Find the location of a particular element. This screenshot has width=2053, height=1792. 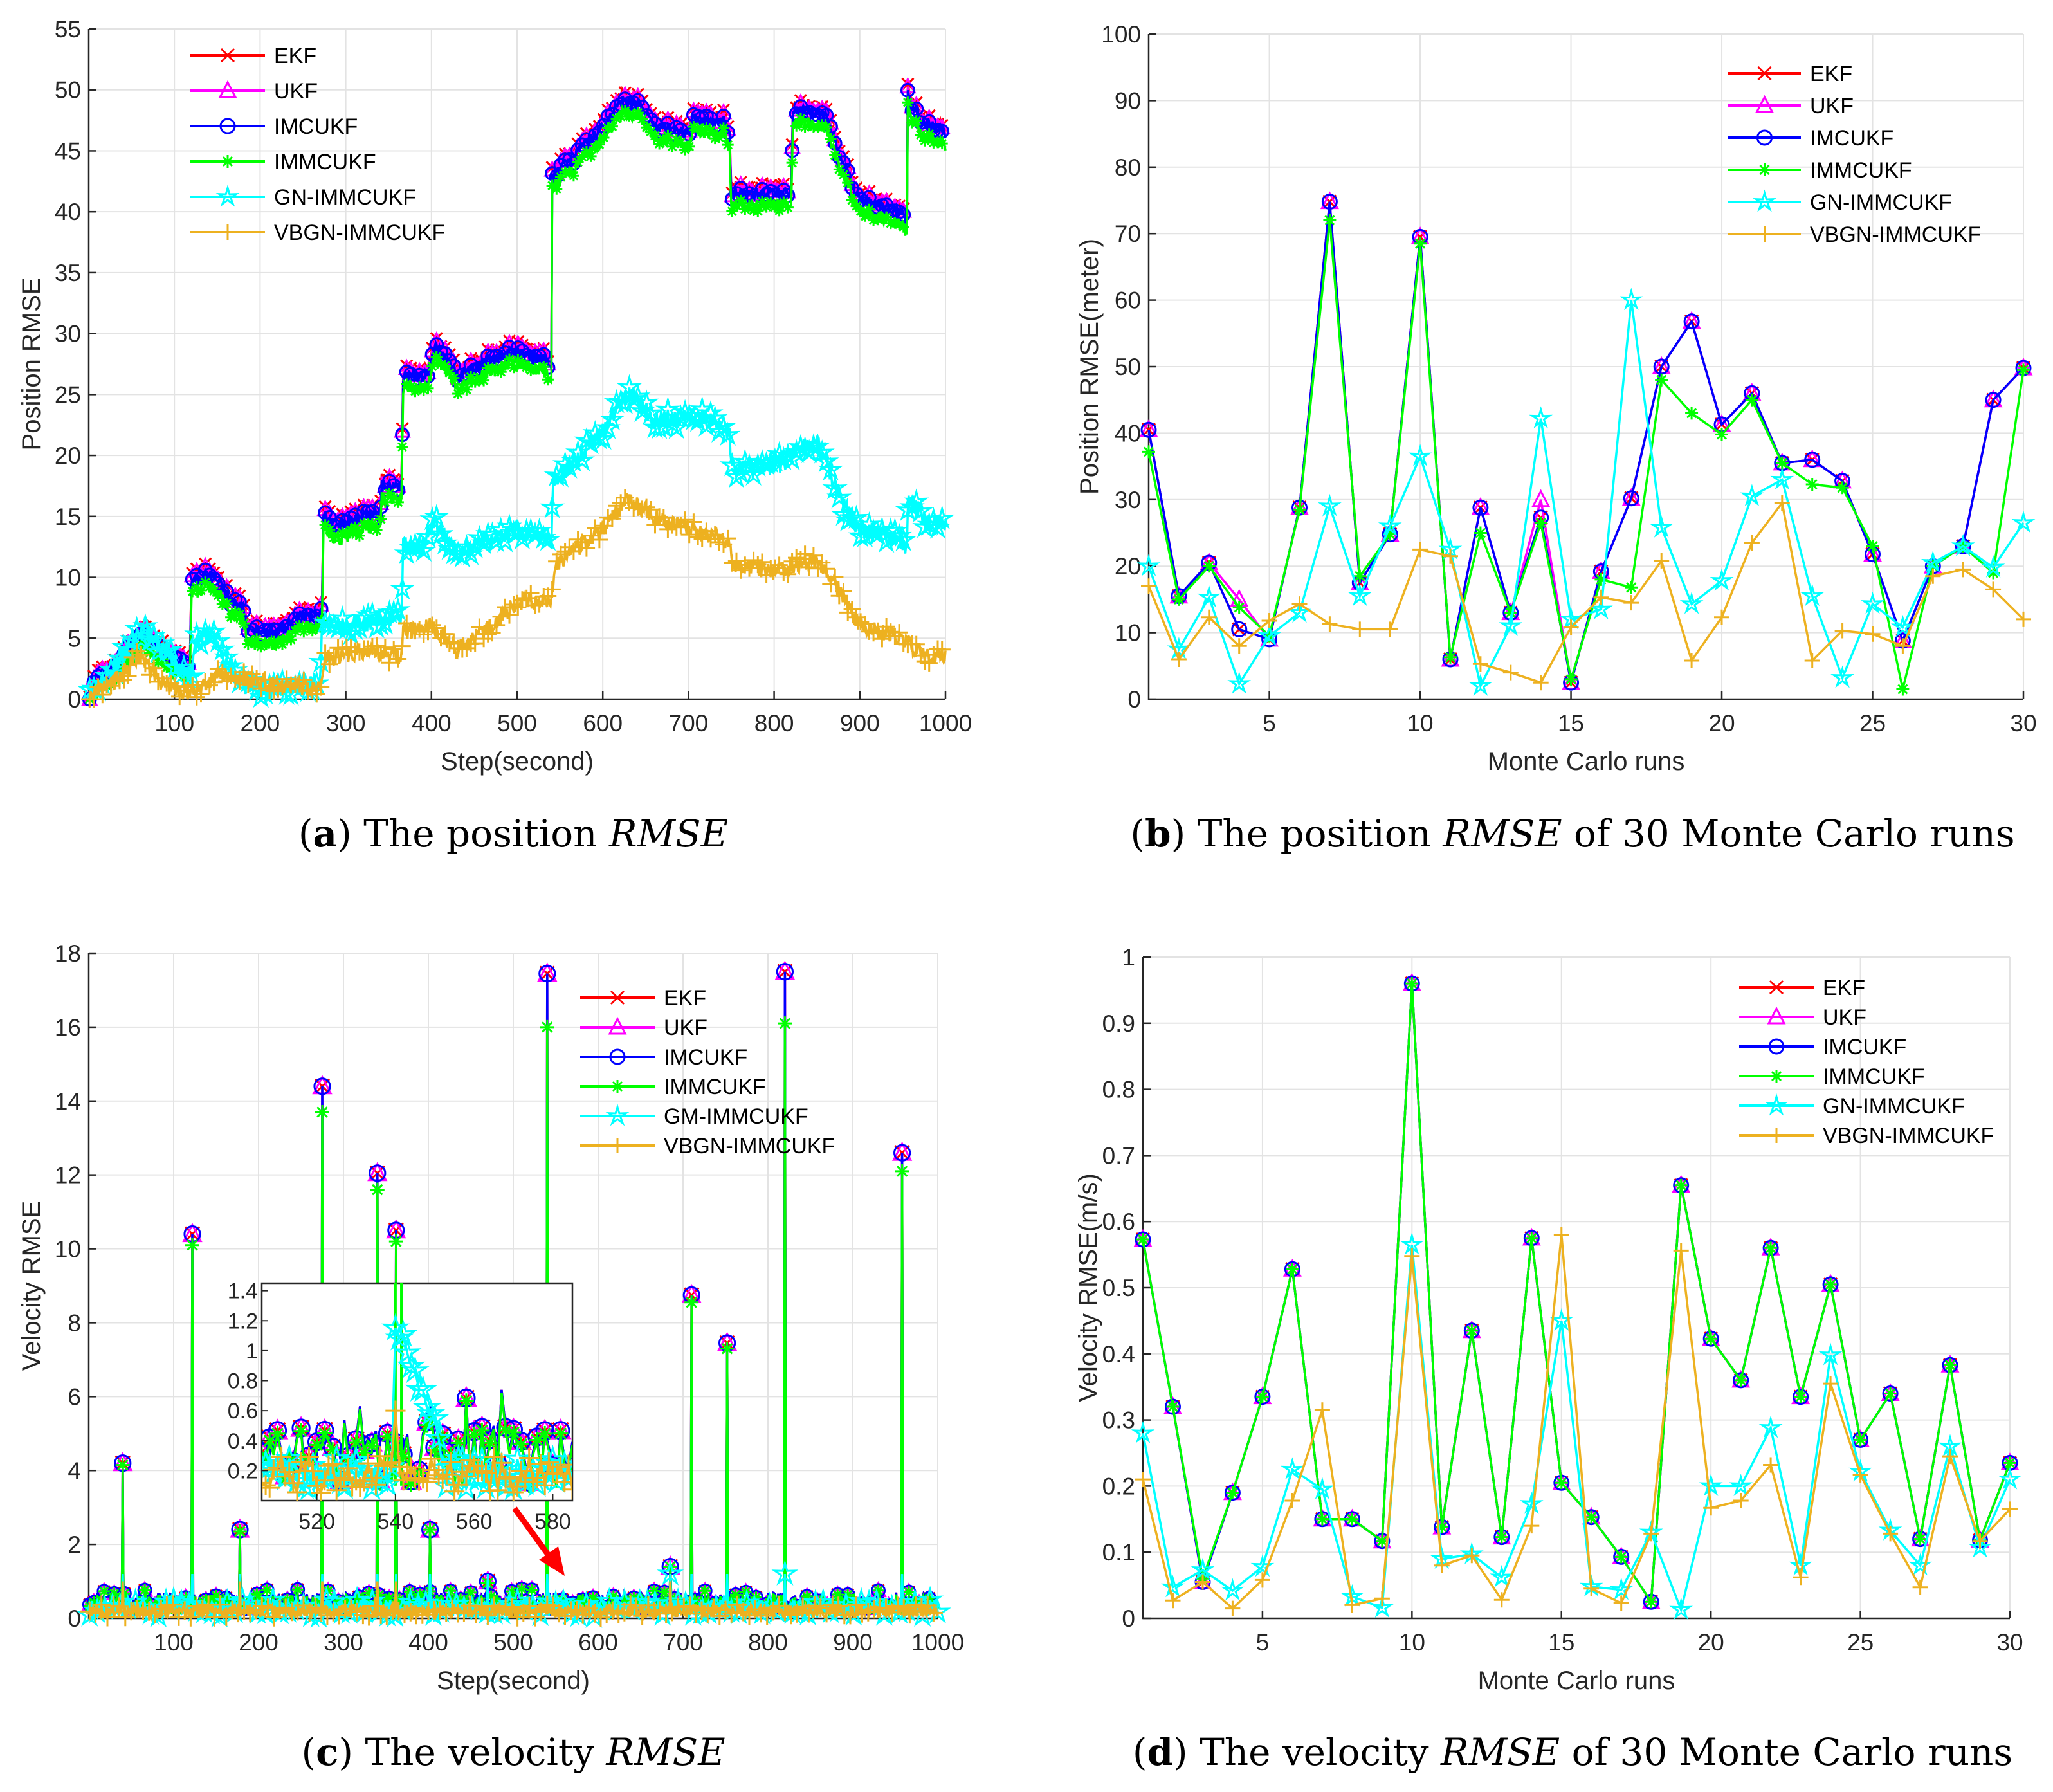

y-tick-label: 0.3 is located at coordinates (1119, 1420).